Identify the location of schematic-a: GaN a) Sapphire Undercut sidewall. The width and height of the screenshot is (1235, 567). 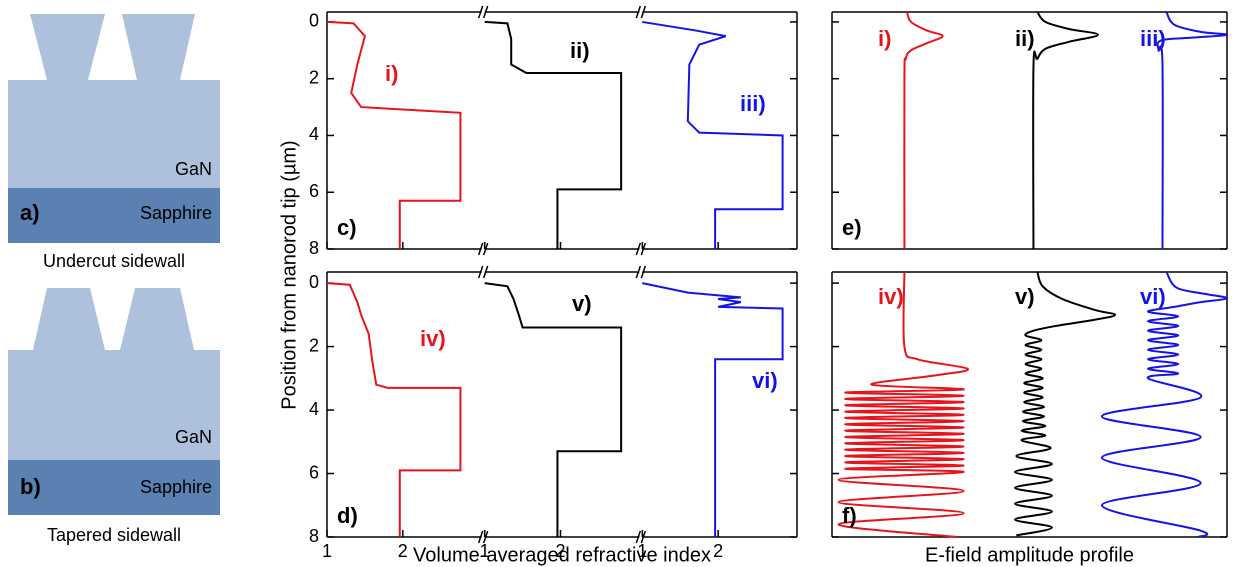
(114, 142).